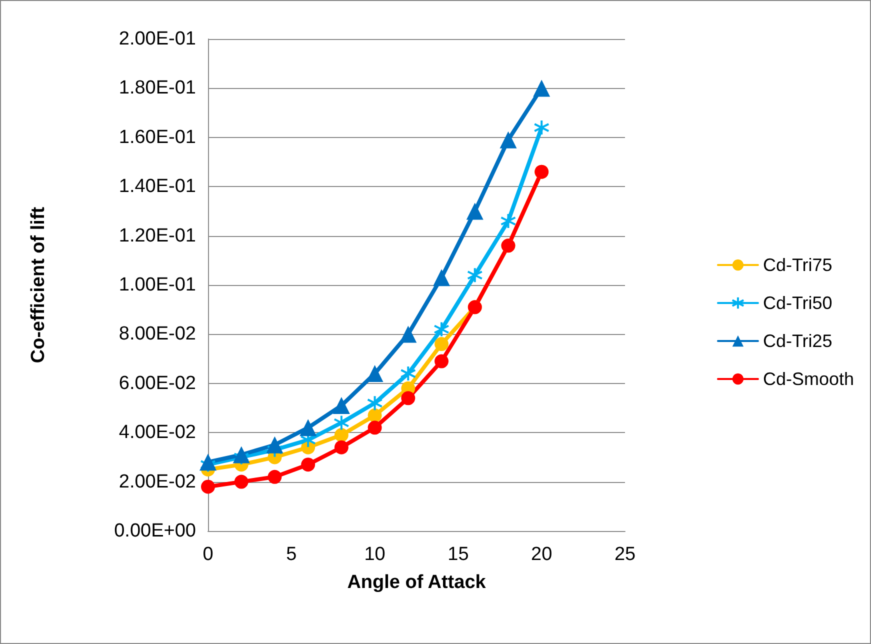 This screenshot has width=871, height=644. I want to click on x-tick-label: 25, so click(625, 554).